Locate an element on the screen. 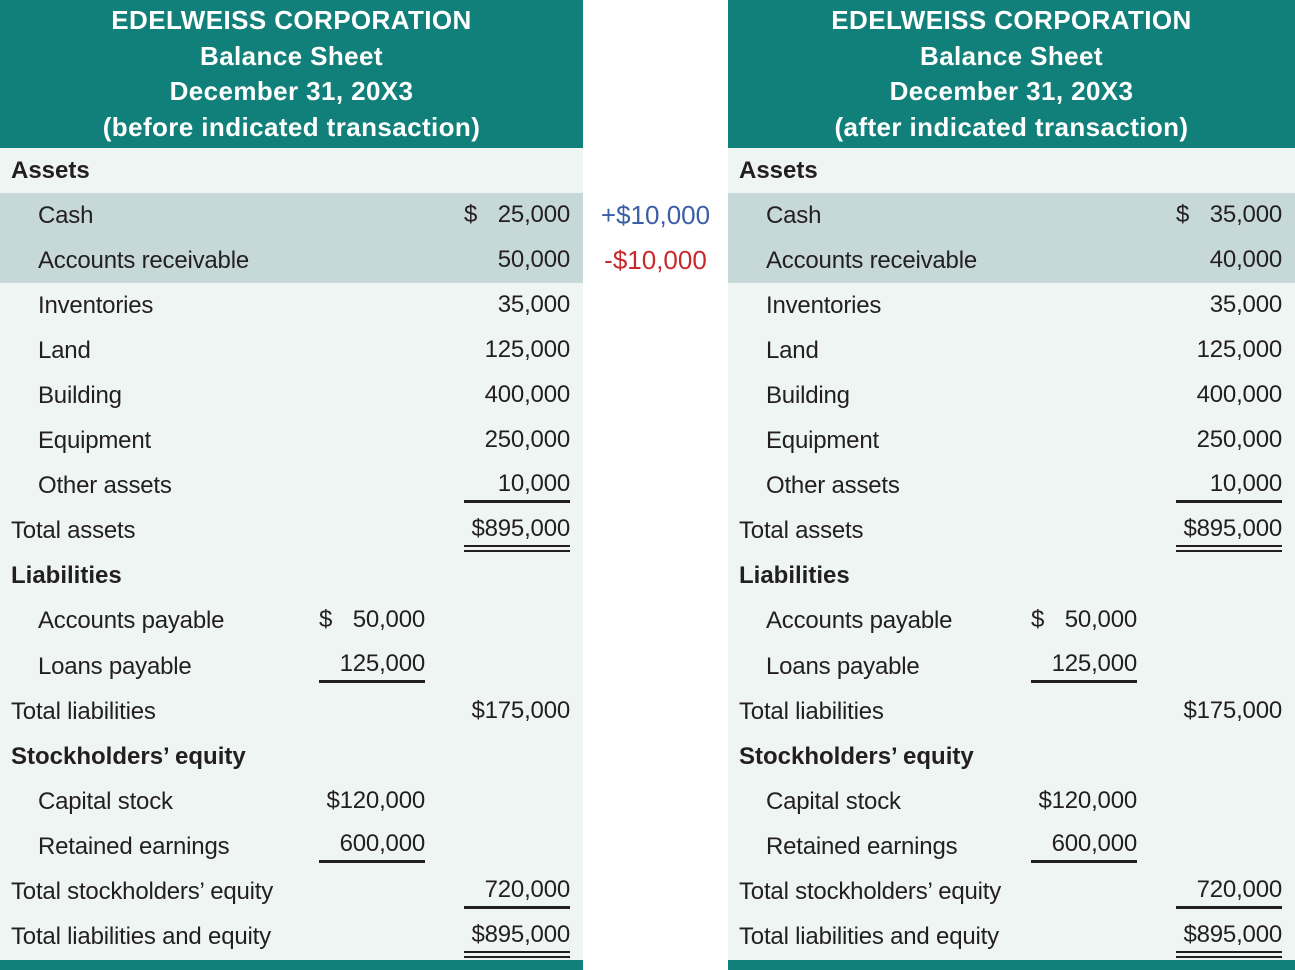 The height and width of the screenshot is (970, 1295). amount-outer: 40,000 is located at coordinates (1229, 261).